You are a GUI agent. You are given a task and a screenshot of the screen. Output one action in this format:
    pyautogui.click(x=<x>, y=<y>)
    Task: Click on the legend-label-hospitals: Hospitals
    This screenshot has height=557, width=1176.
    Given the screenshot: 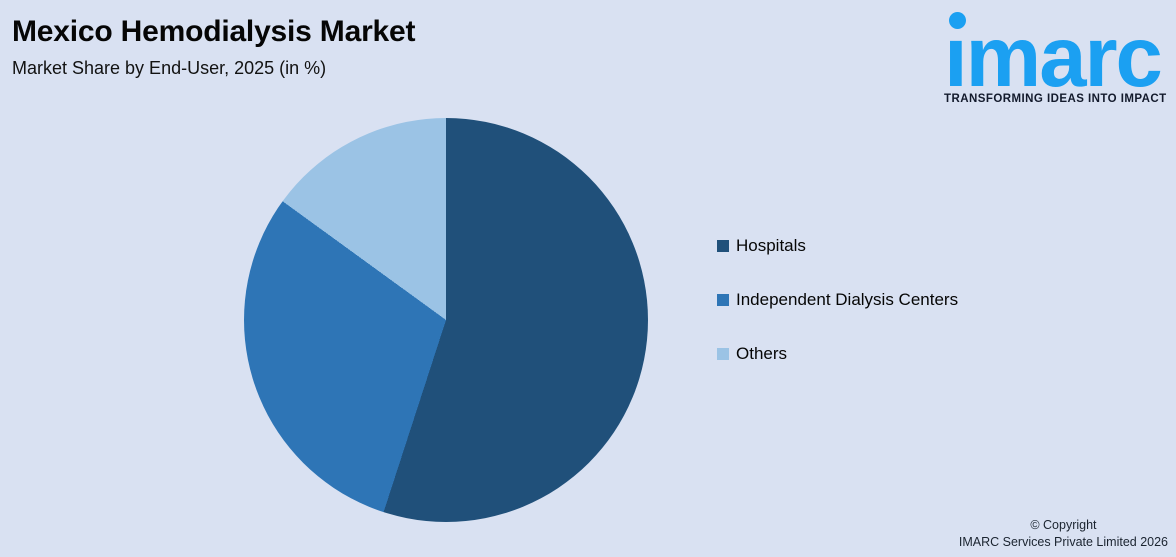 What is the action you would take?
    pyautogui.click(x=771, y=245)
    